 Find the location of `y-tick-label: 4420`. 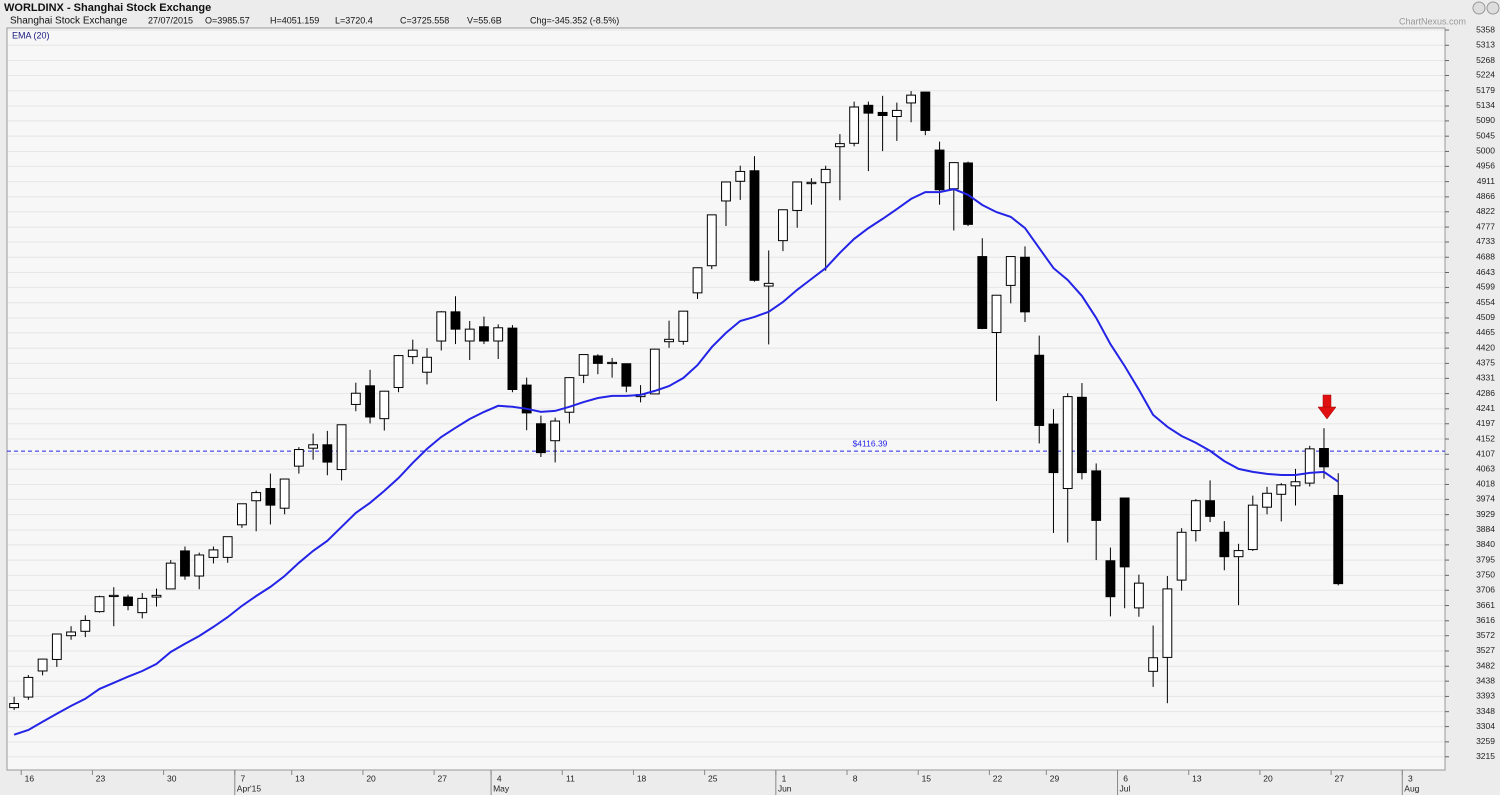

y-tick-label: 4420 is located at coordinates (1485, 347).